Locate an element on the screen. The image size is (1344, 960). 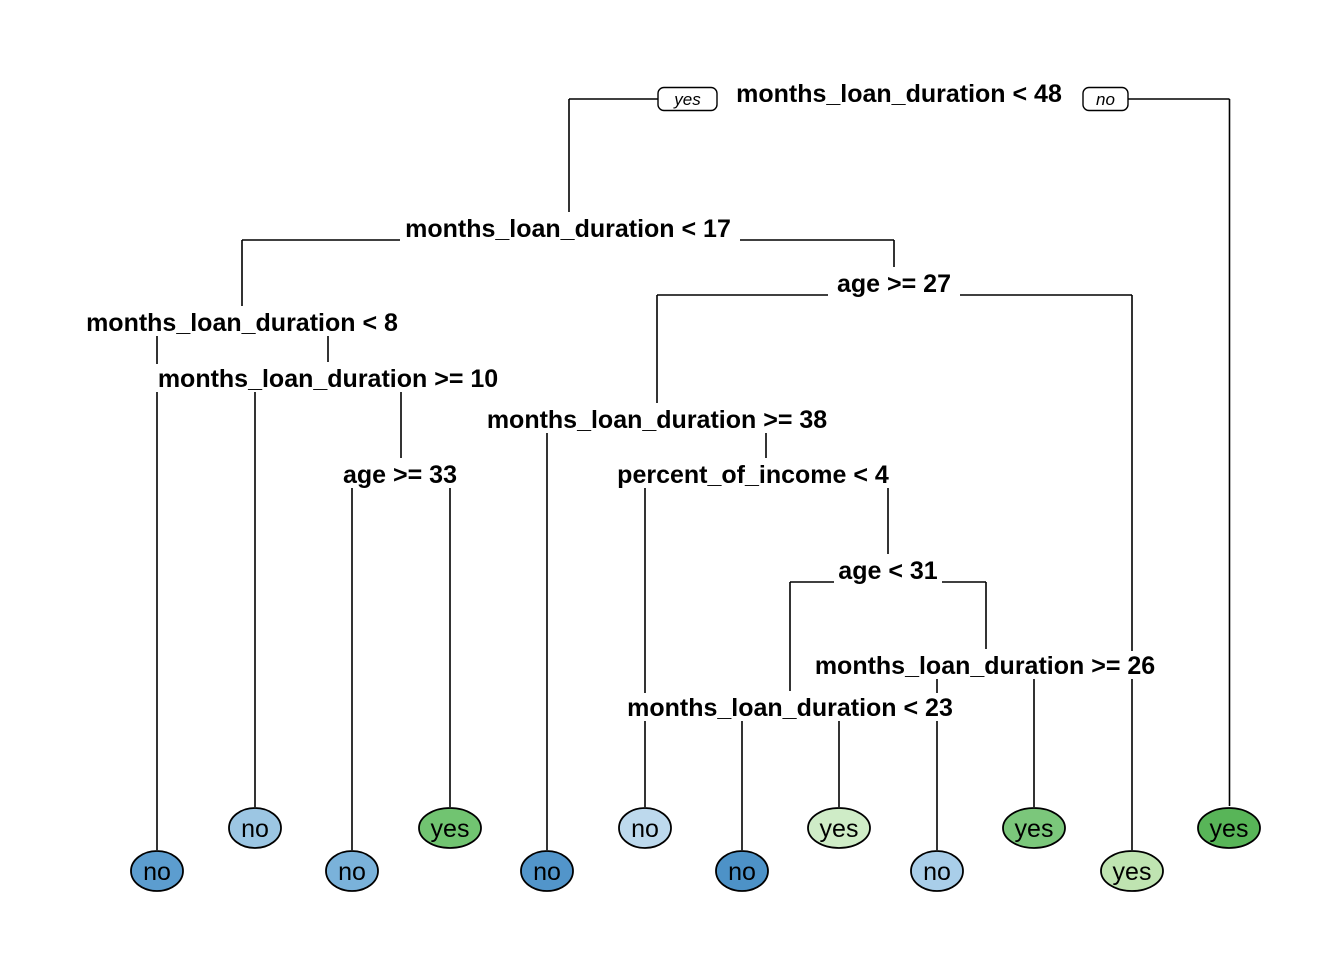
split-label-n4: months_loan_duration >= 10 is located at coordinates (328, 379).